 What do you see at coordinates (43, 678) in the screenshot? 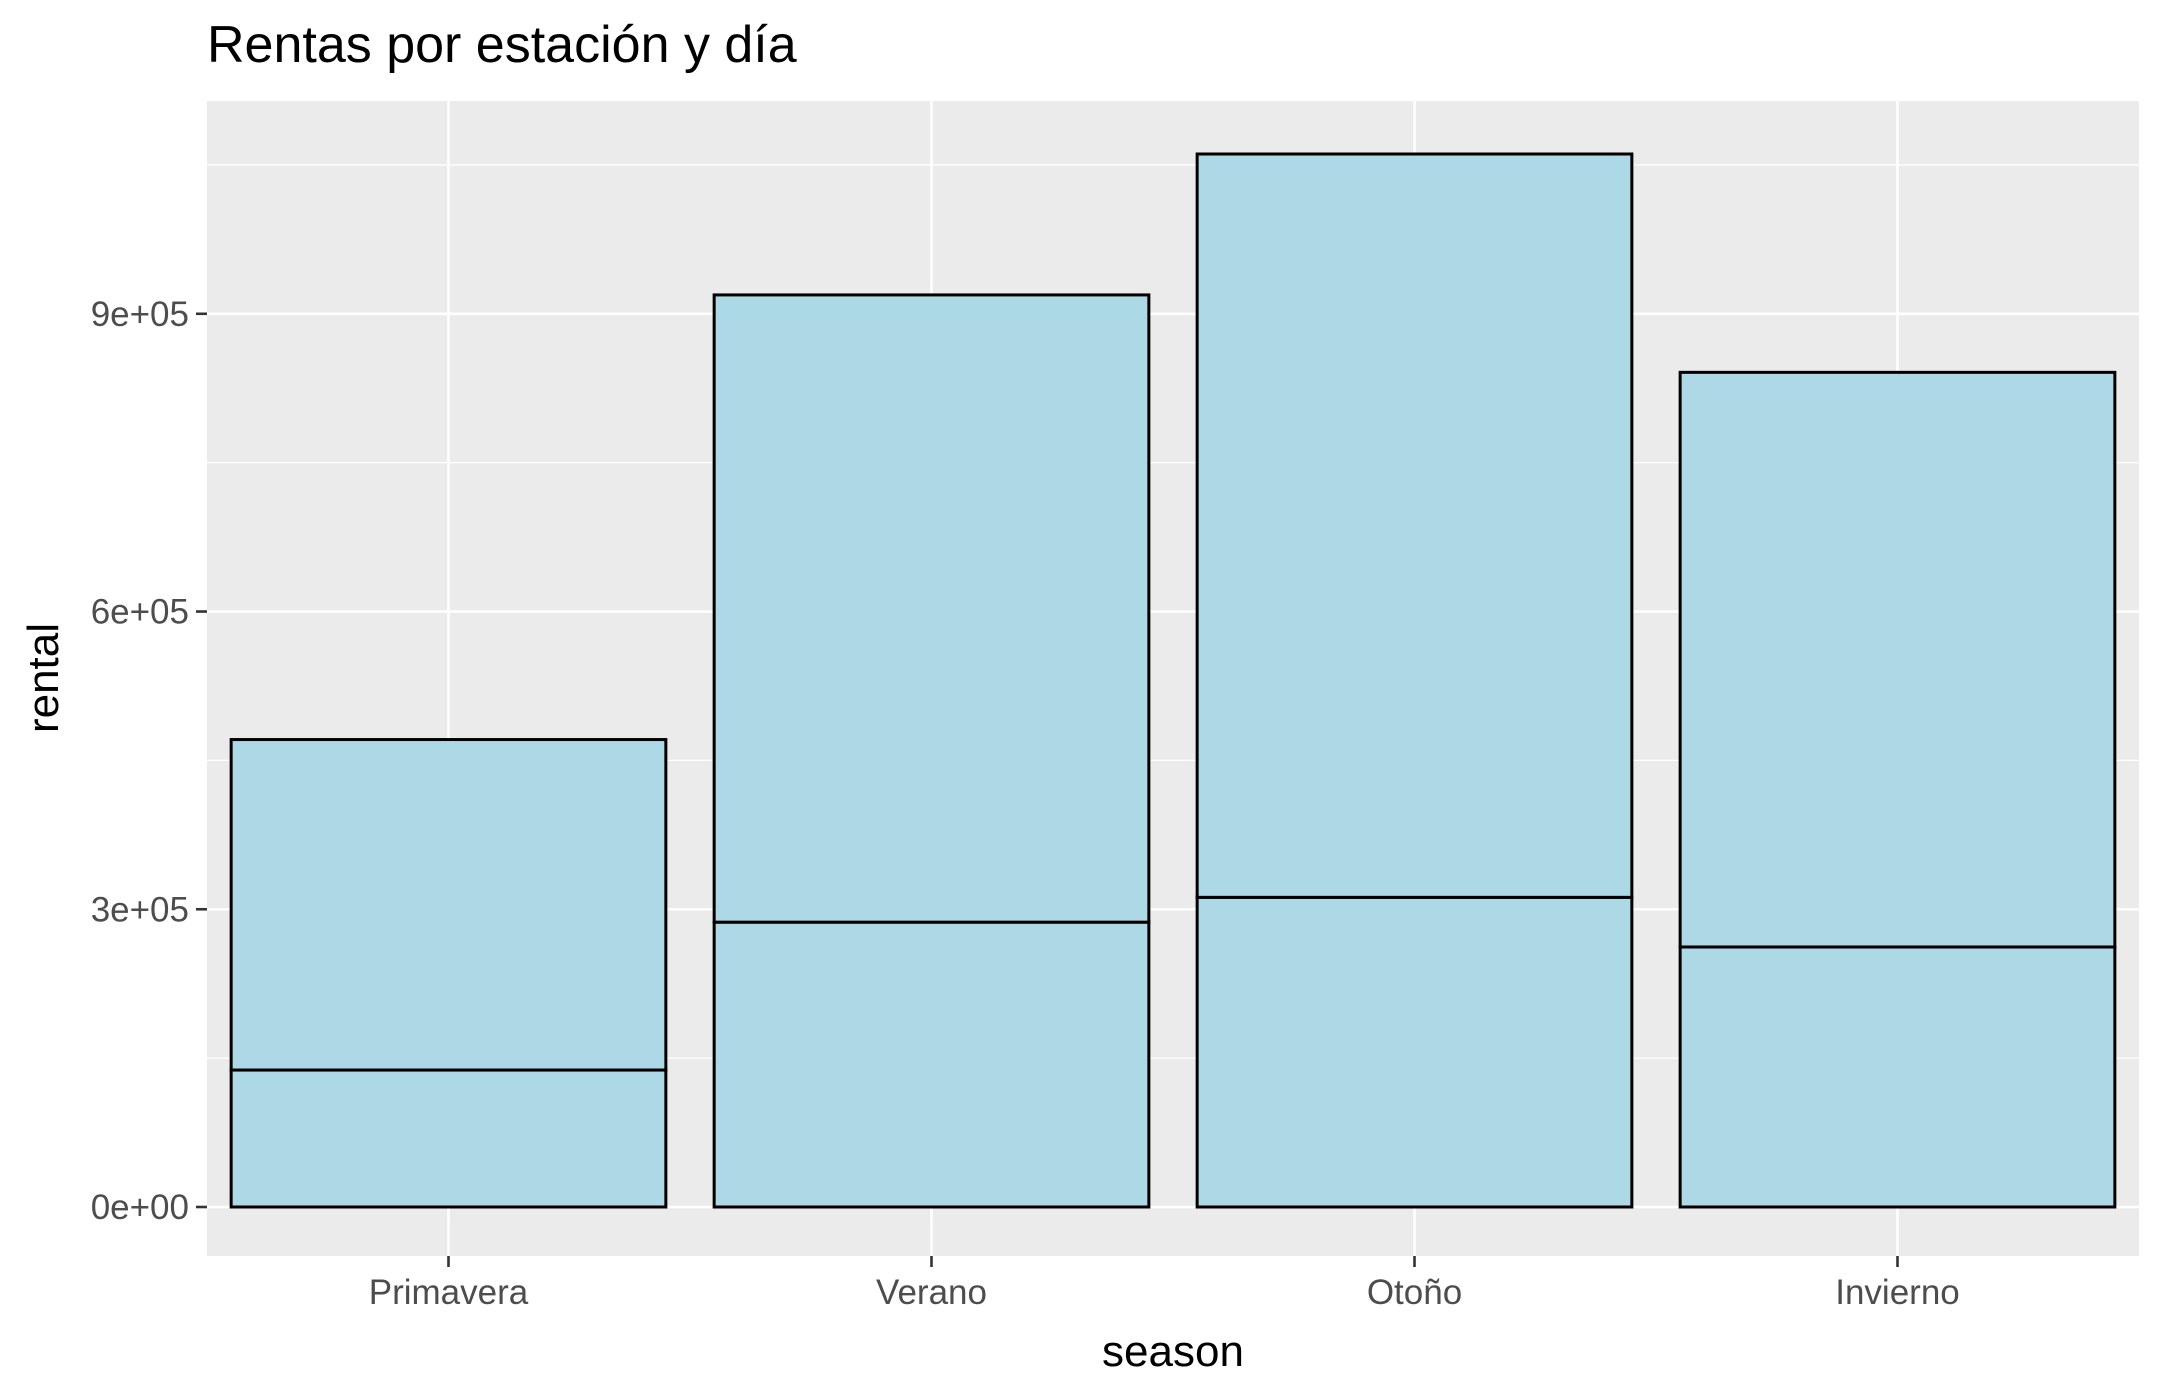
I see `y-axis-title: rental` at bounding box center [43, 678].